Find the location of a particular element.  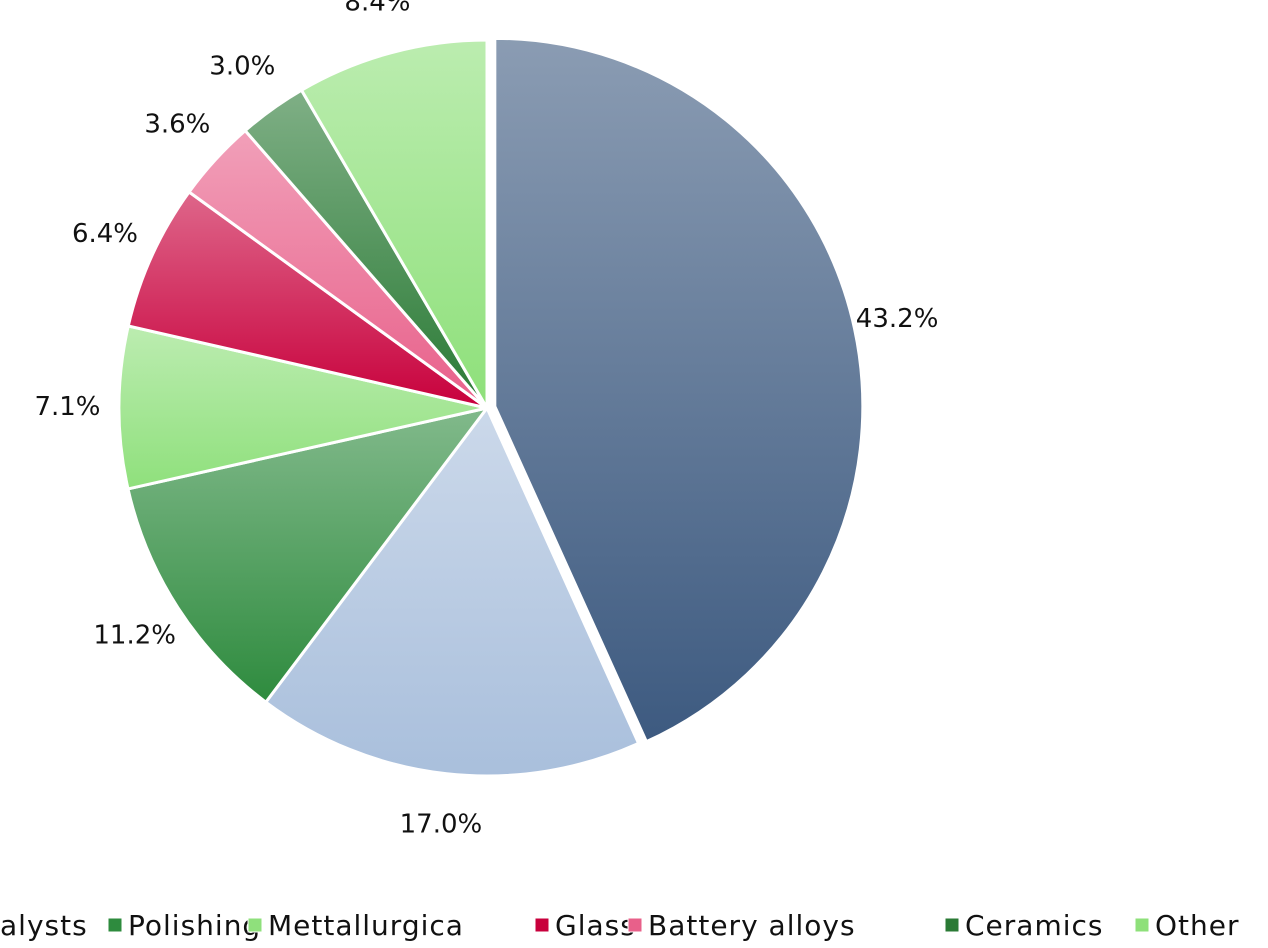

data-label: 3.0% is located at coordinates (242, 67).